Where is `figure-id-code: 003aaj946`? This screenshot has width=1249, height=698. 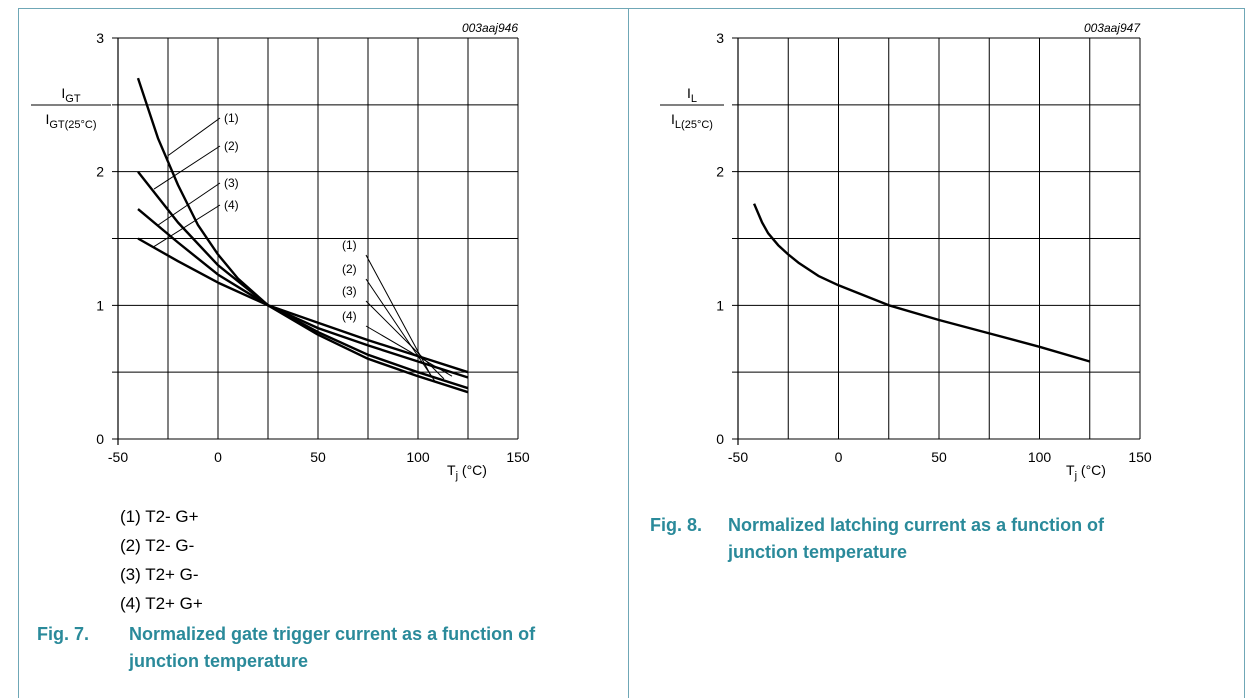 figure-id-code: 003aaj946 is located at coordinates (490, 28).